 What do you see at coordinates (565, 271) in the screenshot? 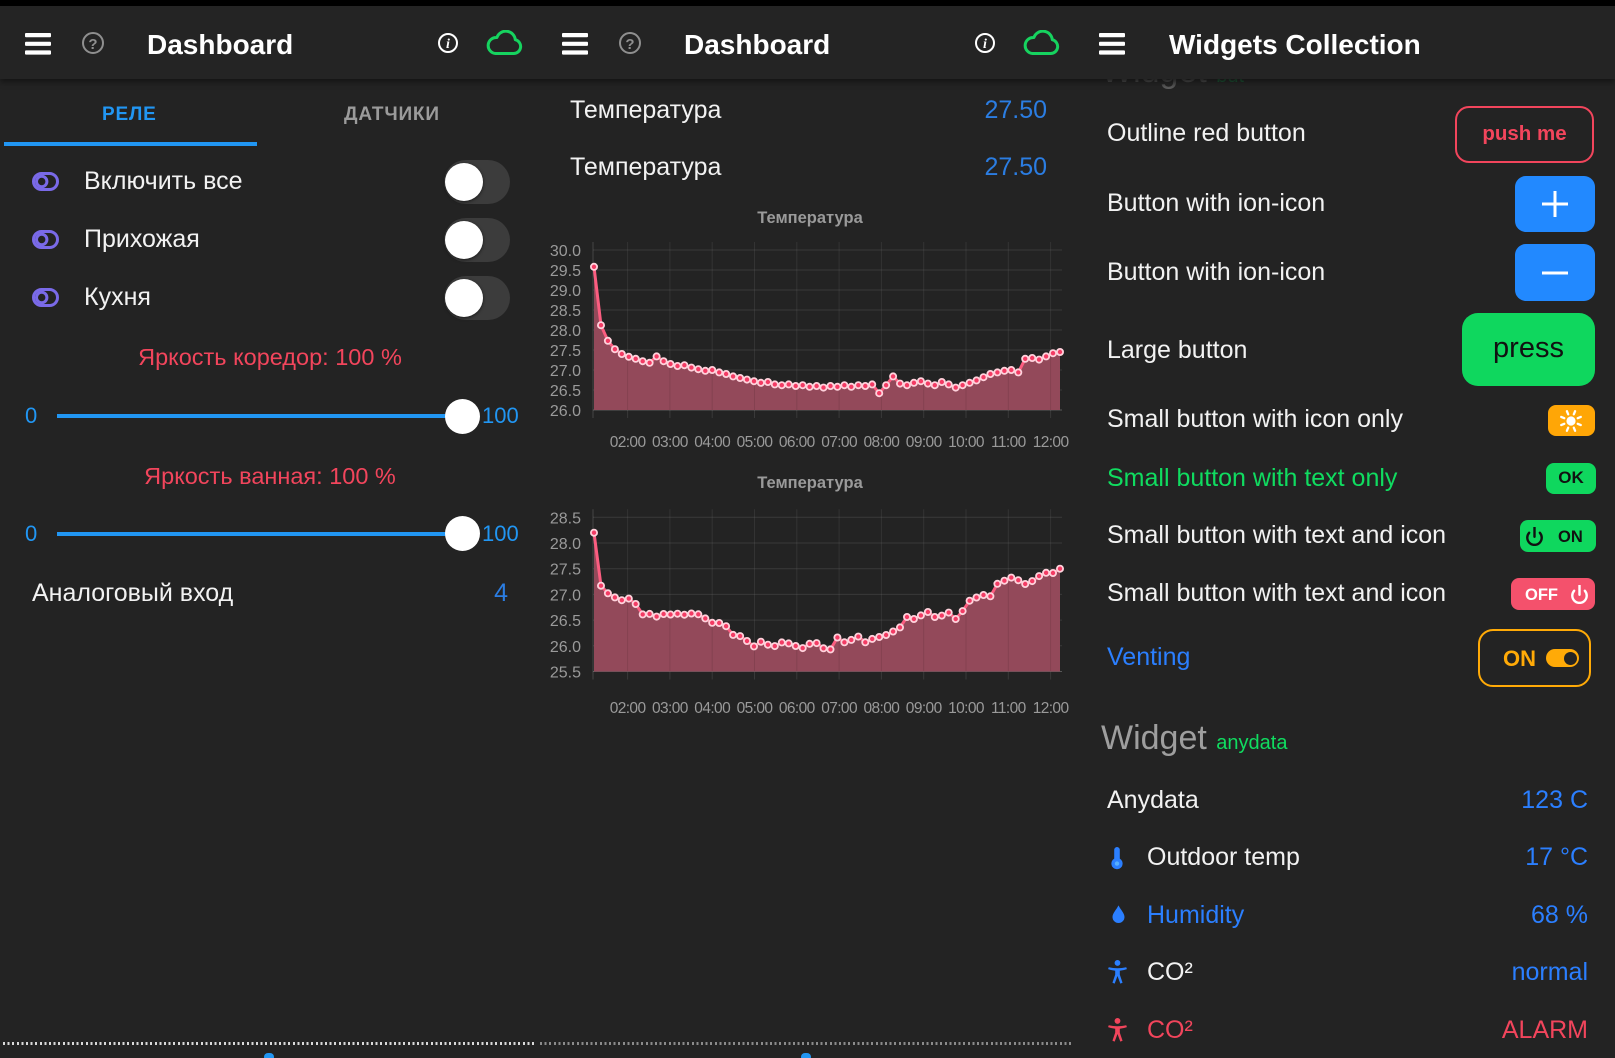
I see `svg-text: 29.5` at bounding box center [565, 271].